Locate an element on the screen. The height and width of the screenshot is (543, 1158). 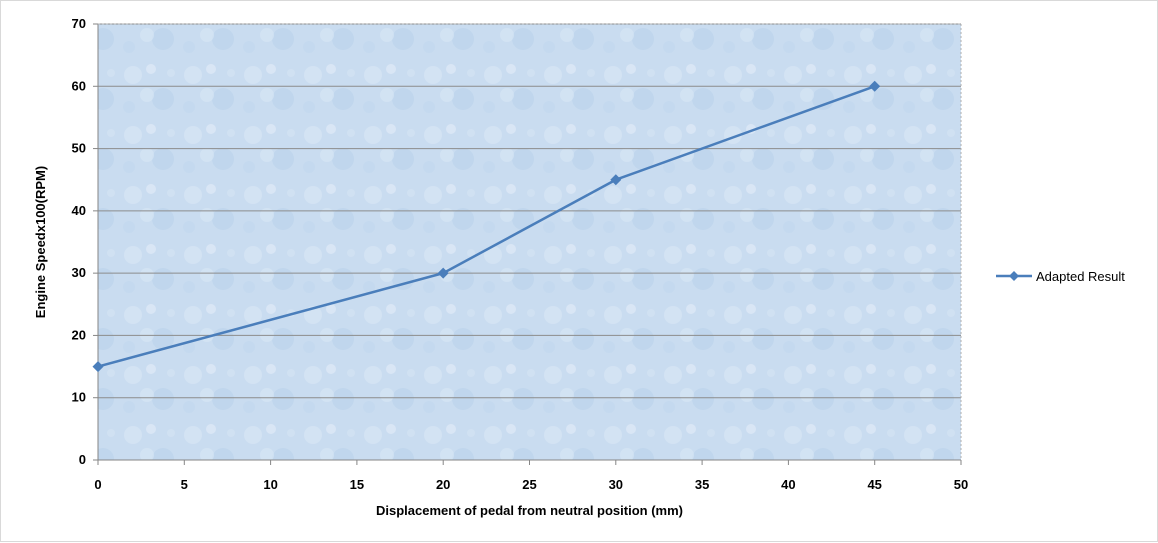
y-tick-label: 0 is located at coordinates (82, 459).